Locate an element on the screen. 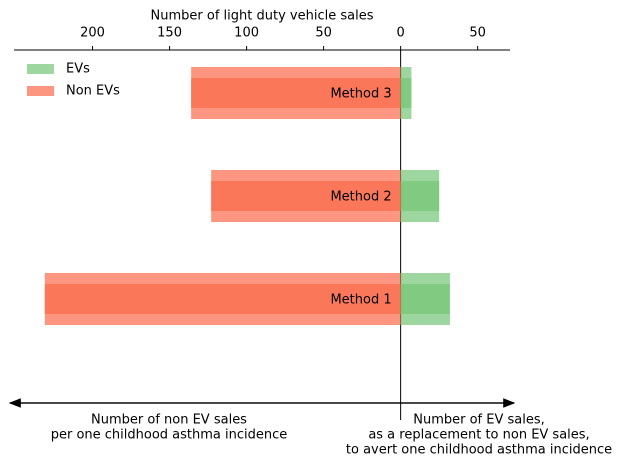 The width and height of the screenshot is (631, 469). annotation: as a replacement to non EV sales, is located at coordinates (478, 435).